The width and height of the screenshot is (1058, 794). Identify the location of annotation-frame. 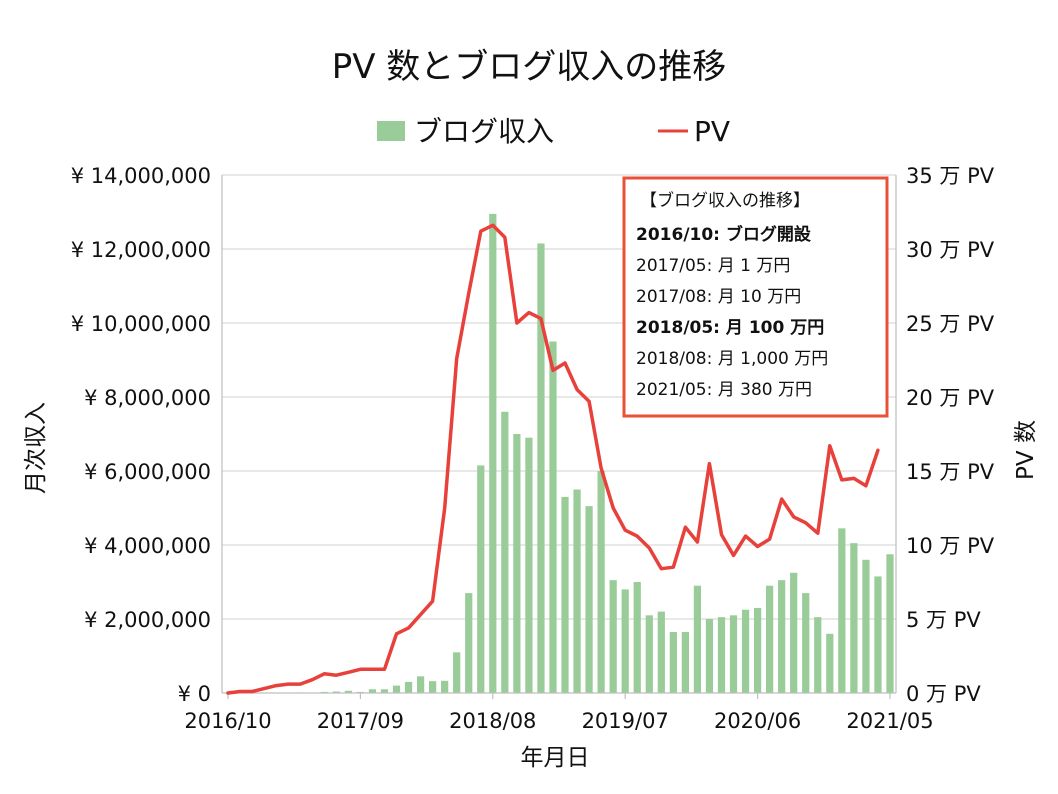
(755, 297).